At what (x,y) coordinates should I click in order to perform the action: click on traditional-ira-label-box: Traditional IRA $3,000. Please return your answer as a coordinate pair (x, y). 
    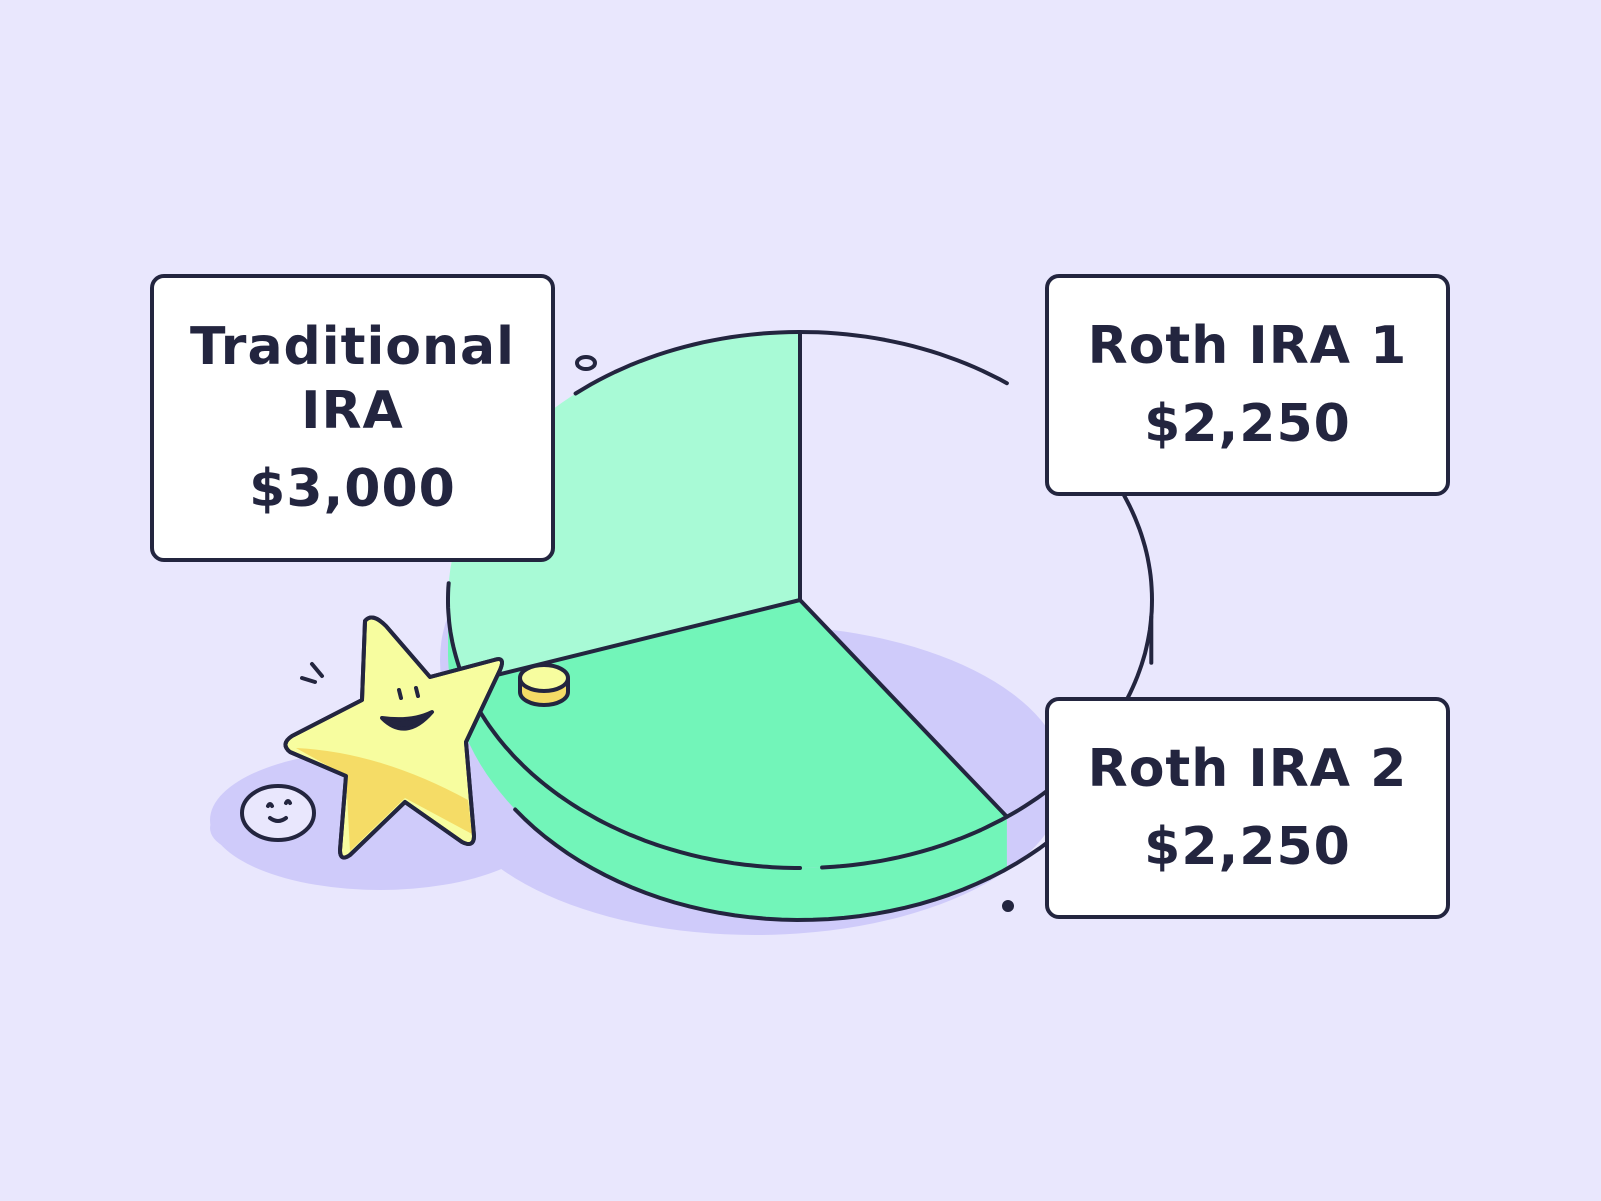
    Looking at the image, I should click on (352, 418).